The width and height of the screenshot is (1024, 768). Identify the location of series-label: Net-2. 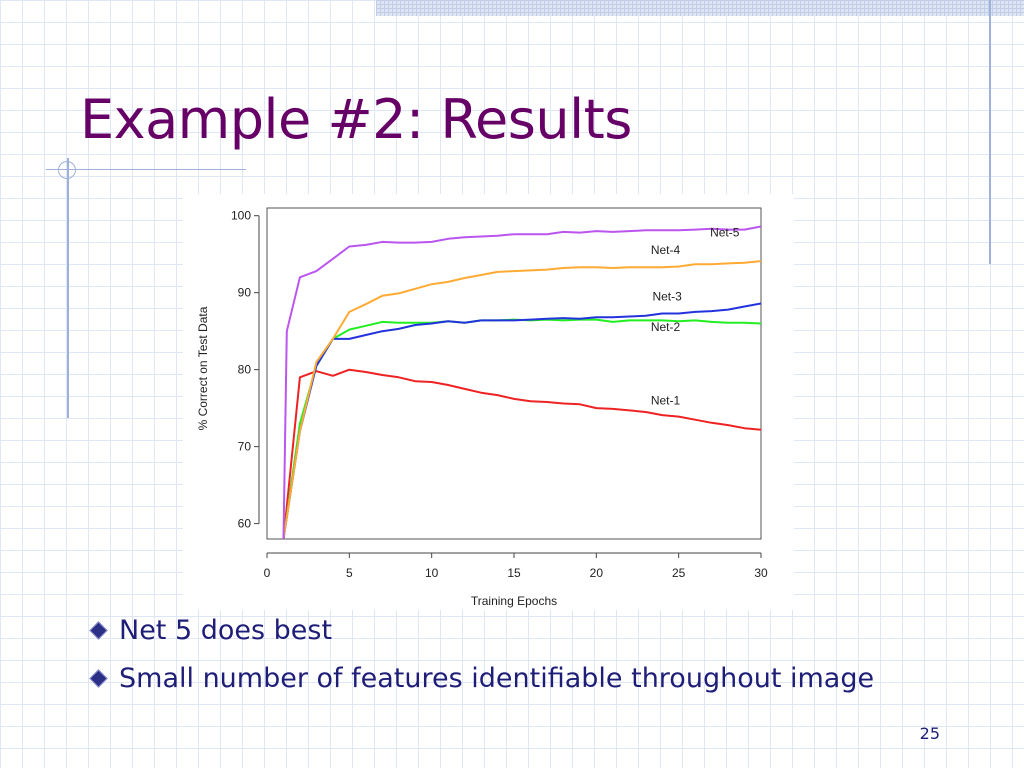
(666, 327).